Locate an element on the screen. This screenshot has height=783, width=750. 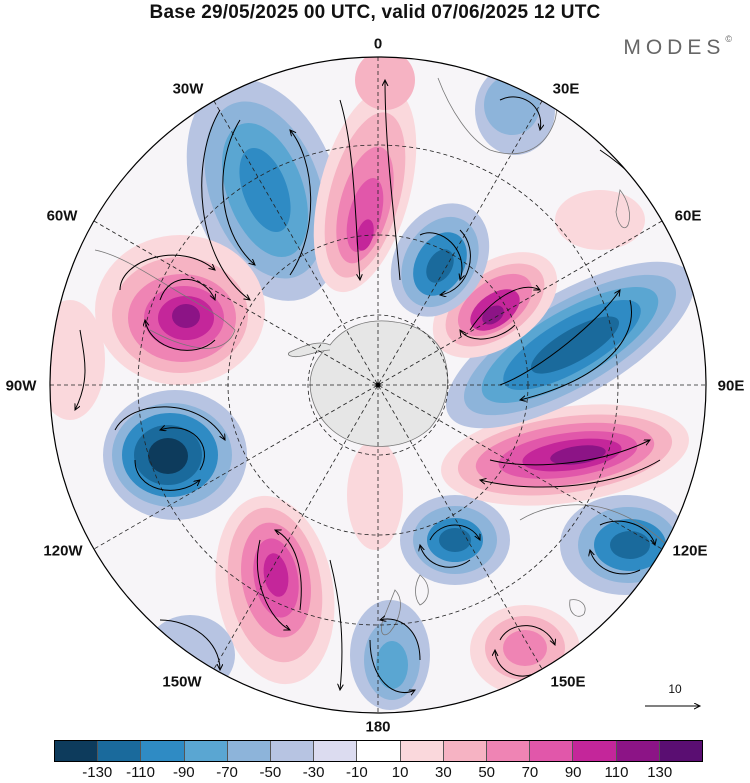
lon-label-120e: 120E is located at coordinates (690, 551).